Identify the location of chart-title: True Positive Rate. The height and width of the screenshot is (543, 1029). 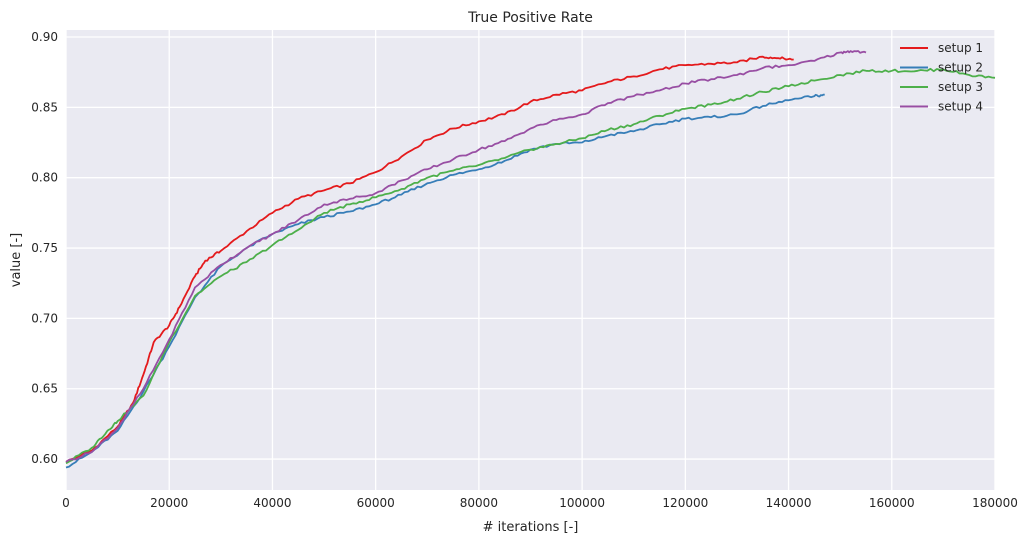
(530, 18).